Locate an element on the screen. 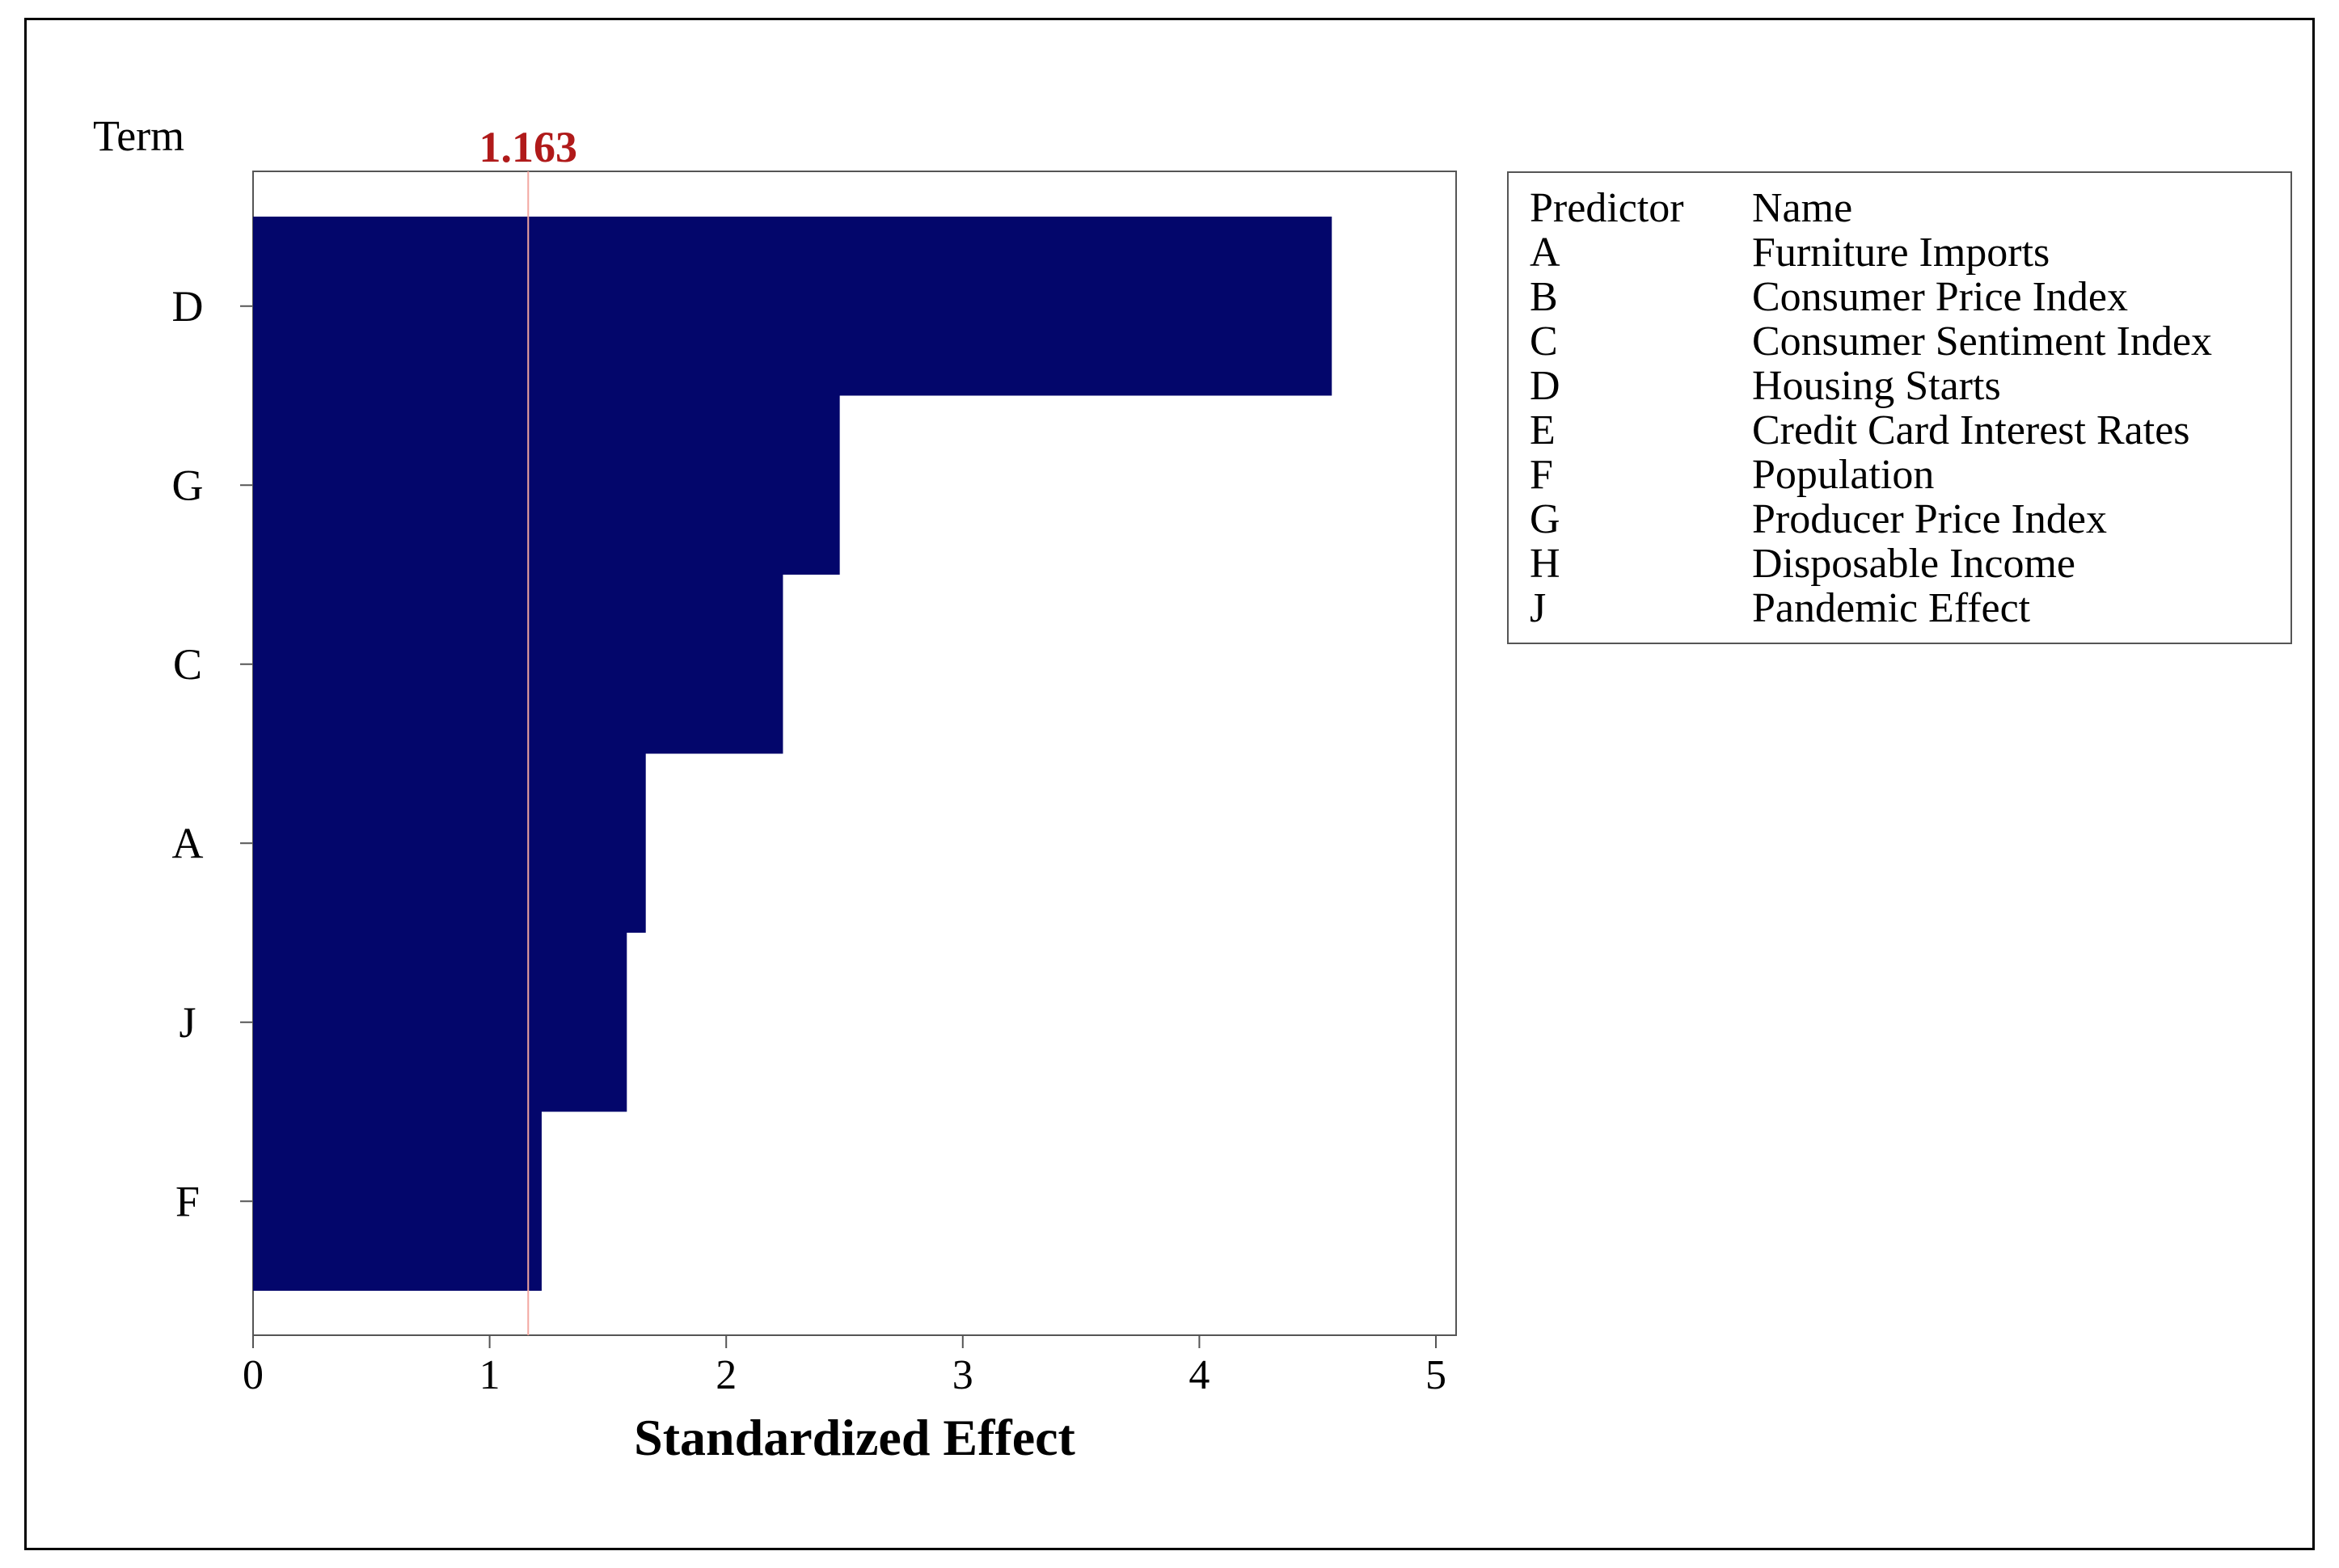 The image size is (2339, 1568). legend-name-C: Consumer Sentiment Index is located at coordinates (1982, 341).